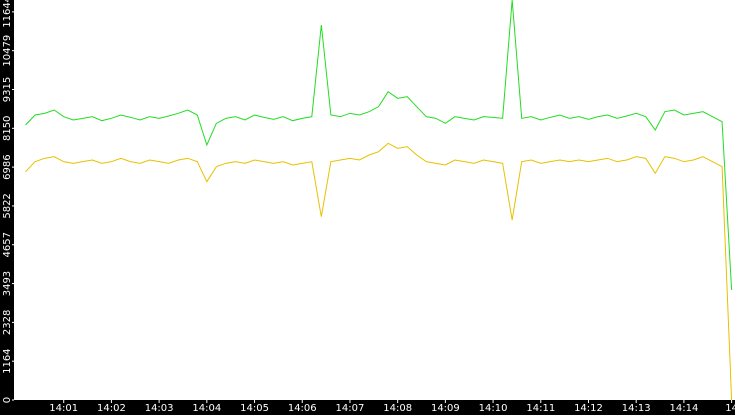 This screenshot has width=735, height=415. What do you see at coordinates (636, 408) in the screenshot?
I see `x-tick-label: 14:13` at bounding box center [636, 408].